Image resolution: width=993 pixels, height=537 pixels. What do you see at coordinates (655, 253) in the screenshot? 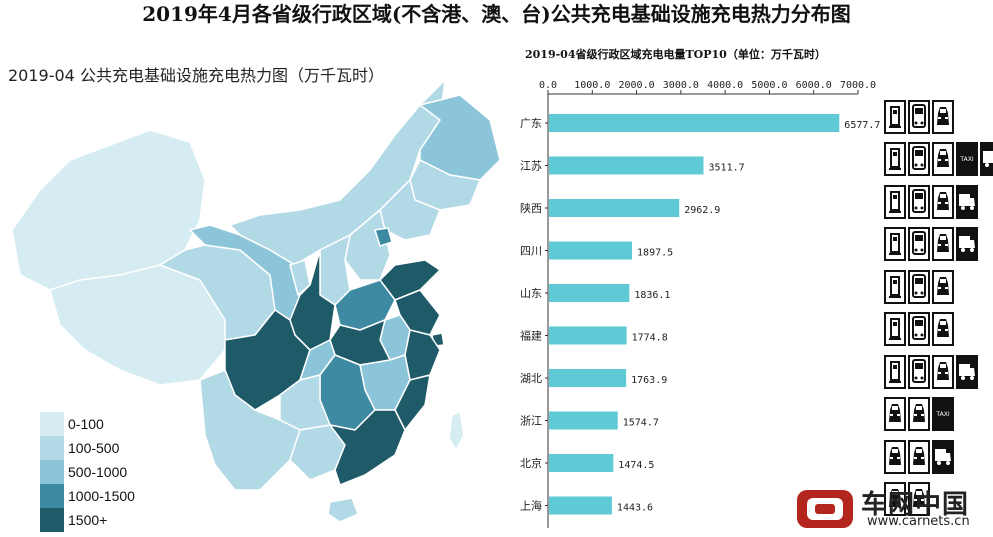
I see `data-label: 1897.5` at bounding box center [655, 253].